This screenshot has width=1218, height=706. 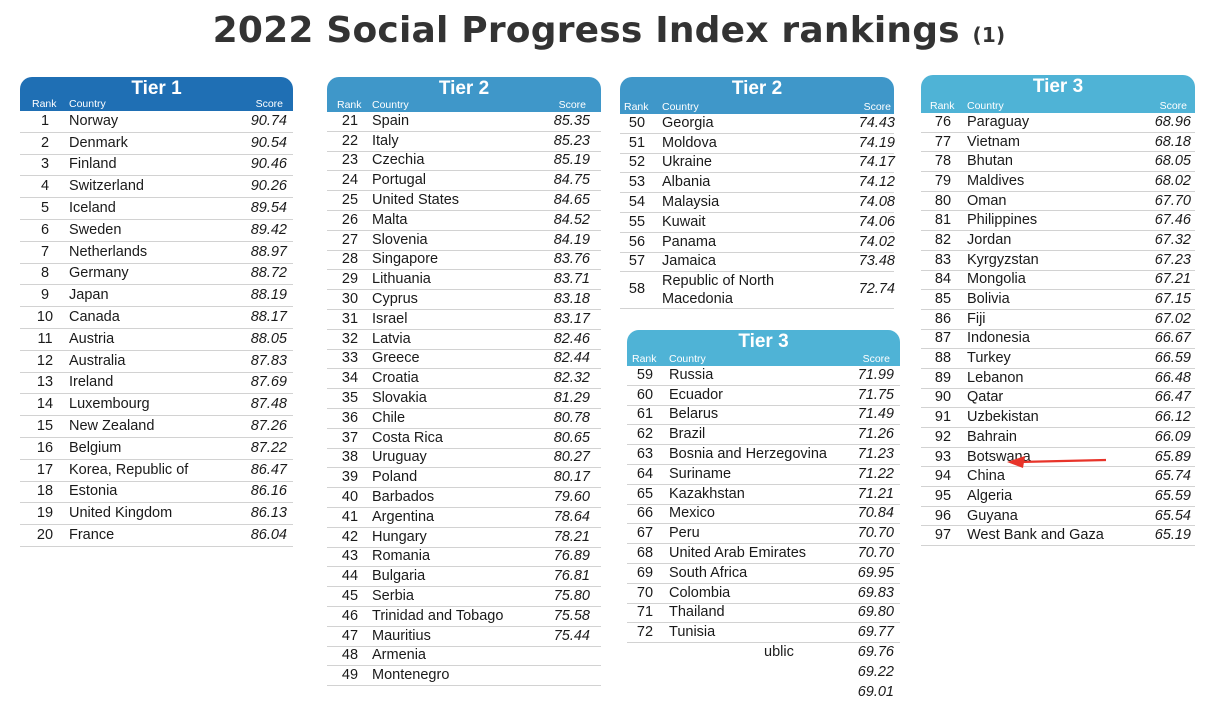 What do you see at coordinates (571, 140) in the screenshot?
I see `score-cell: 85.23` at bounding box center [571, 140].